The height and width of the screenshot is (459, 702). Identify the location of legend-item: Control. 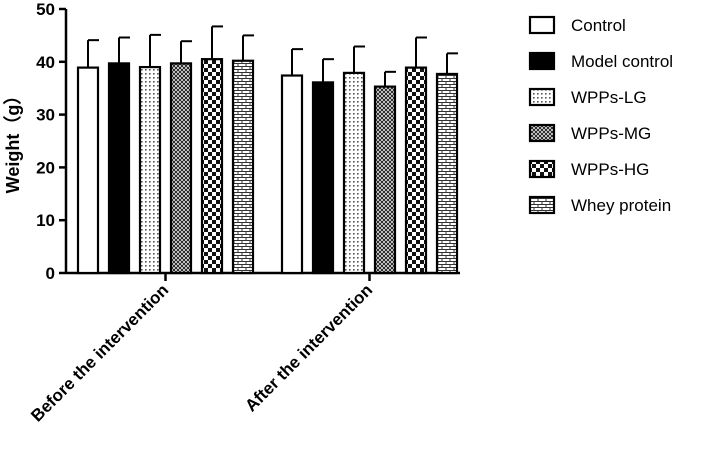
(577, 25).